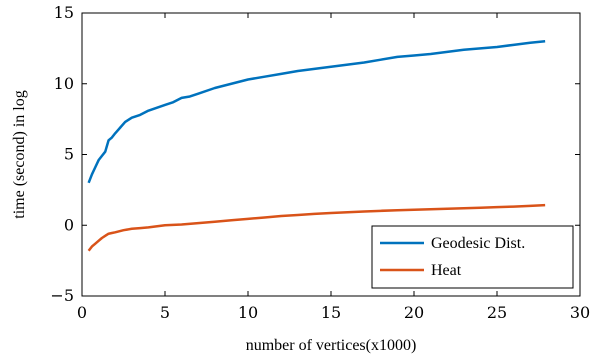 The height and width of the screenshot is (358, 603). What do you see at coordinates (62, 295) in the screenshot?
I see `y-tick-label-0: −5` at bounding box center [62, 295].